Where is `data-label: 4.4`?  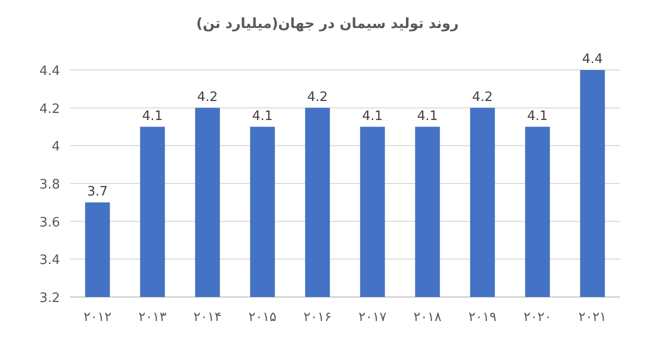
data-label: 4.4 is located at coordinates (592, 59).